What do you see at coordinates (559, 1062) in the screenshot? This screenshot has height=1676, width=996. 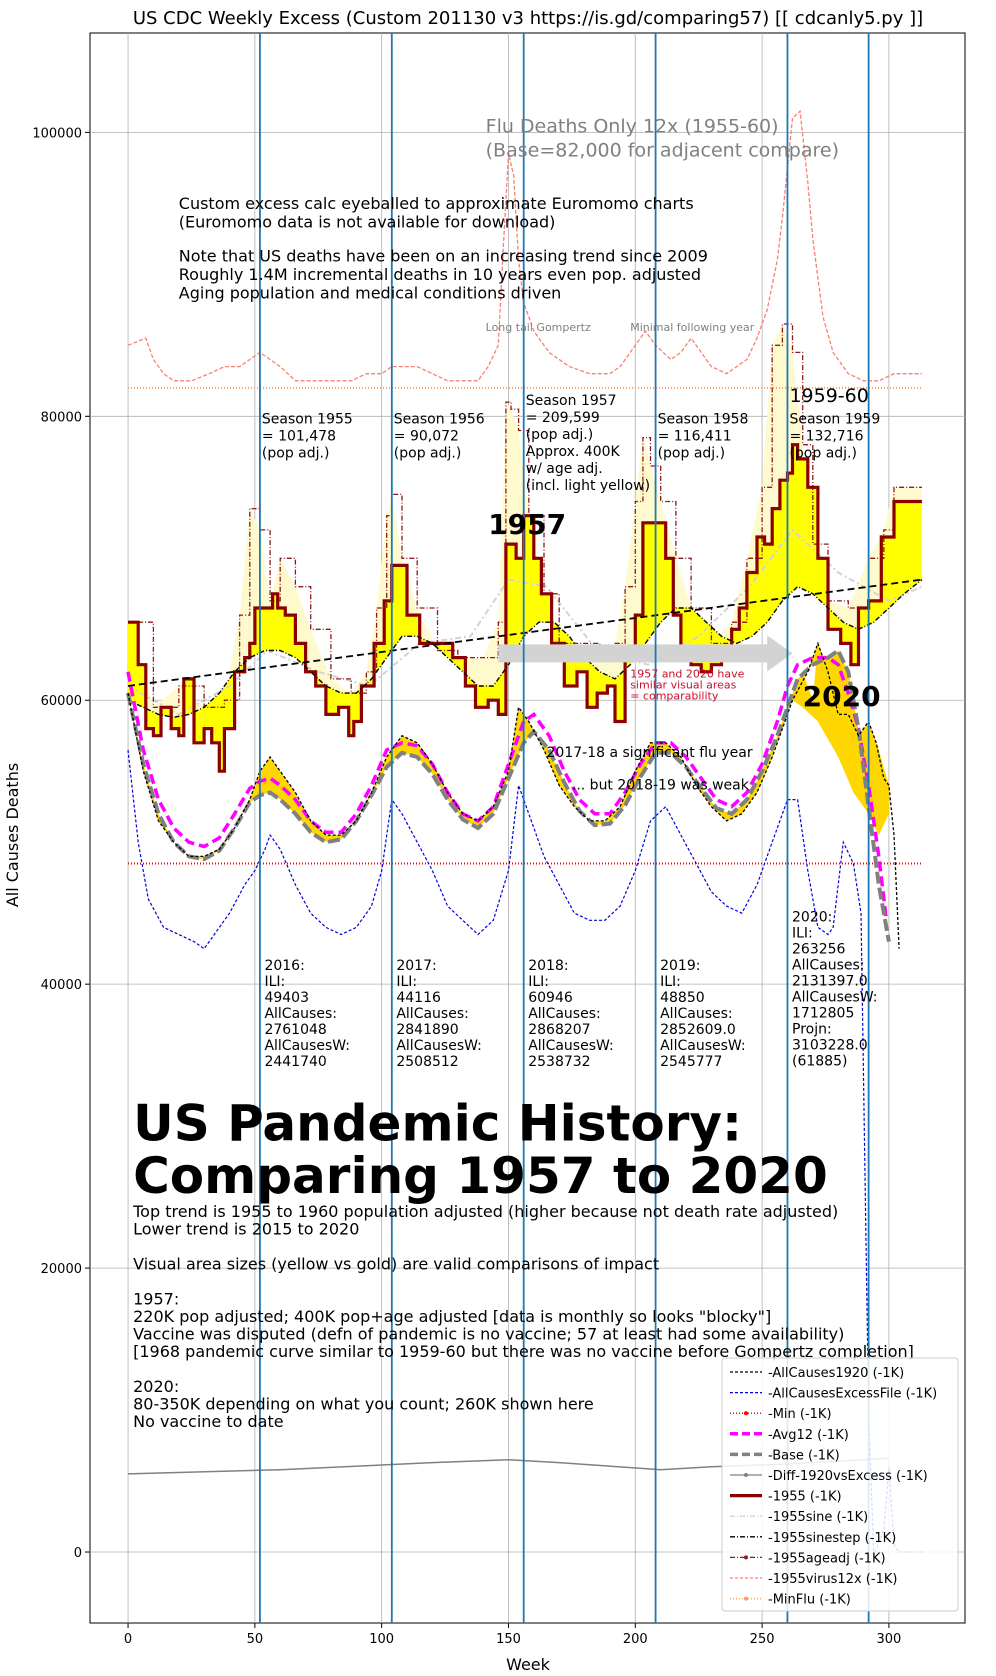 I see `year-2018-stats: 2538732` at bounding box center [559, 1062].